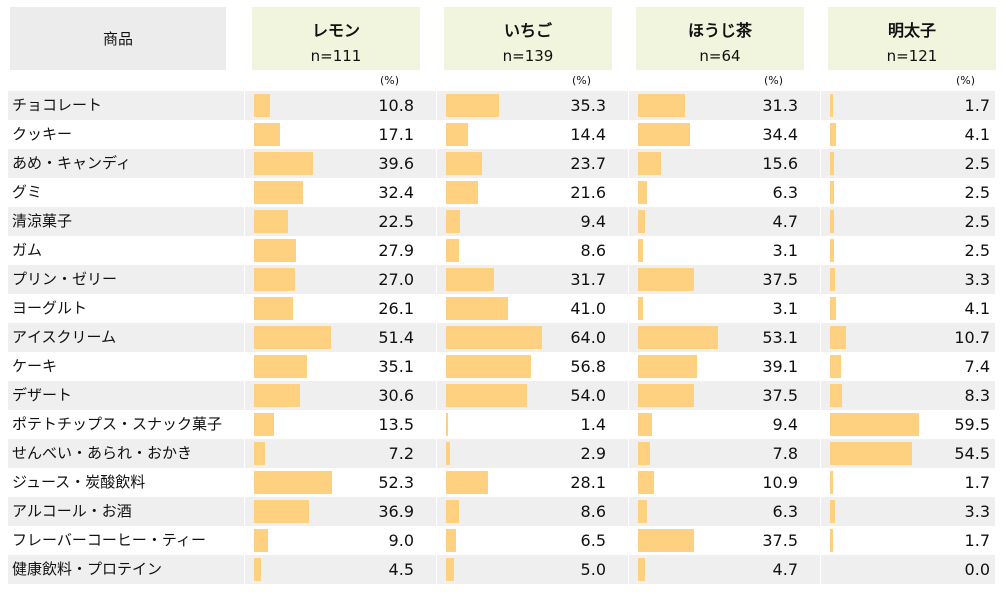  Describe the element at coordinates (528, 56) in the screenshot. I see `sample-size: n=139` at that location.